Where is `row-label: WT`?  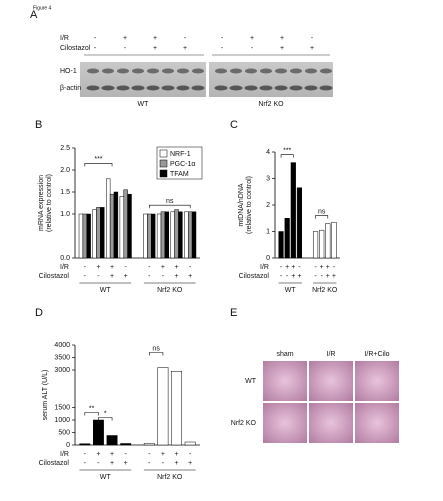
row-label: WT is located at coordinates (251, 381).